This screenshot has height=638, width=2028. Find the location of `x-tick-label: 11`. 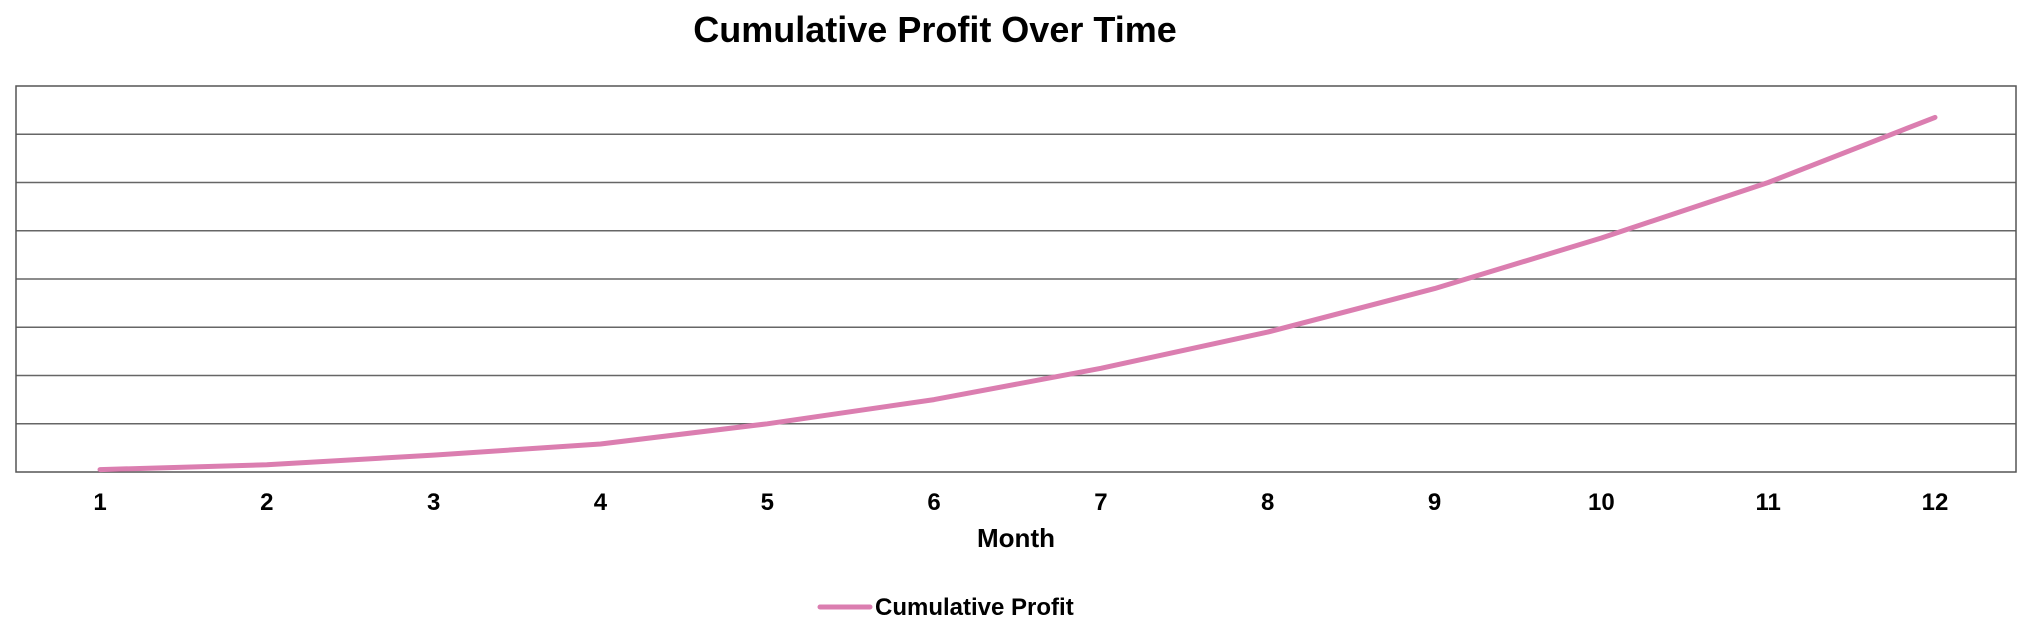

x-tick-label: 11 is located at coordinates (1767, 502).